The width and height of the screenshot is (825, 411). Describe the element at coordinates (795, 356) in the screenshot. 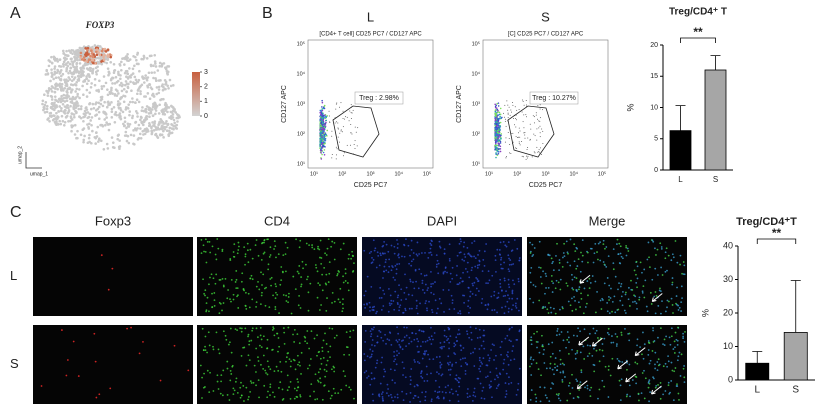

I see `bar` at that location.